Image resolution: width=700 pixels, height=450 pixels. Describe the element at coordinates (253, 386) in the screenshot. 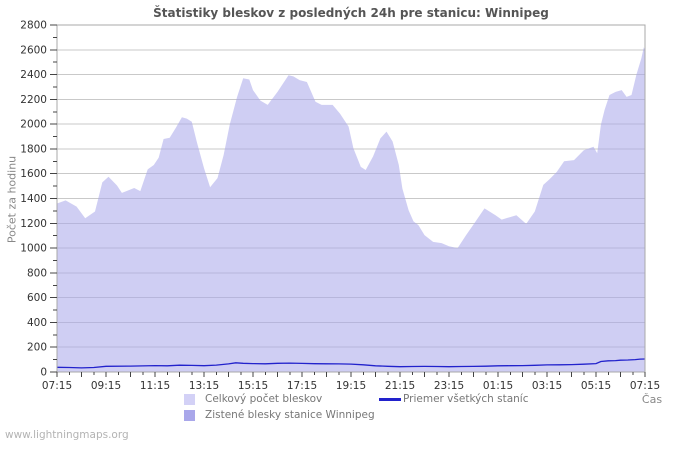

I see `svg-text: 15:15` at that location.